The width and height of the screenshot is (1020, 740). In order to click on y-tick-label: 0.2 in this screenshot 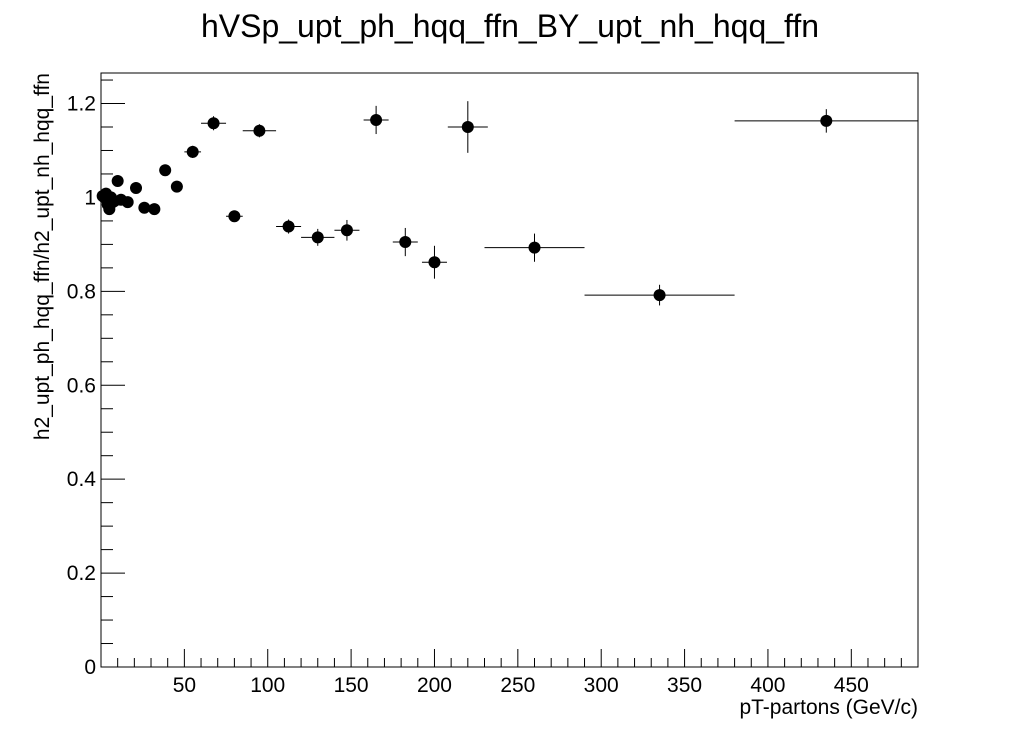, I will do `click(81, 573)`.